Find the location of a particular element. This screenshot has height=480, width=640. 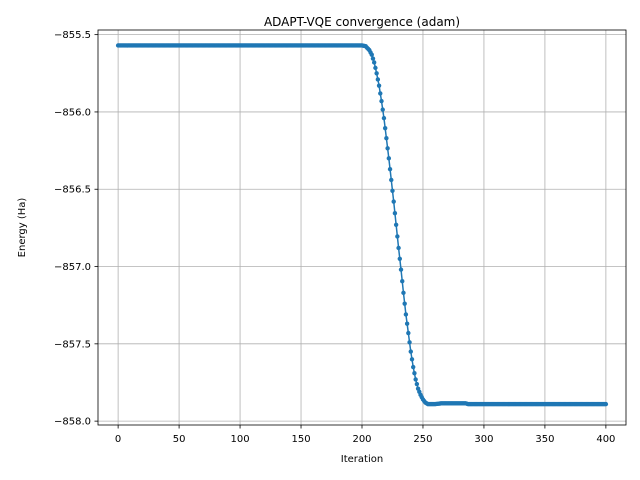

y-axis: −855.5 −856.0 −856.5 −857.0 −857.5 −858.0 is located at coordinates (76, 229).